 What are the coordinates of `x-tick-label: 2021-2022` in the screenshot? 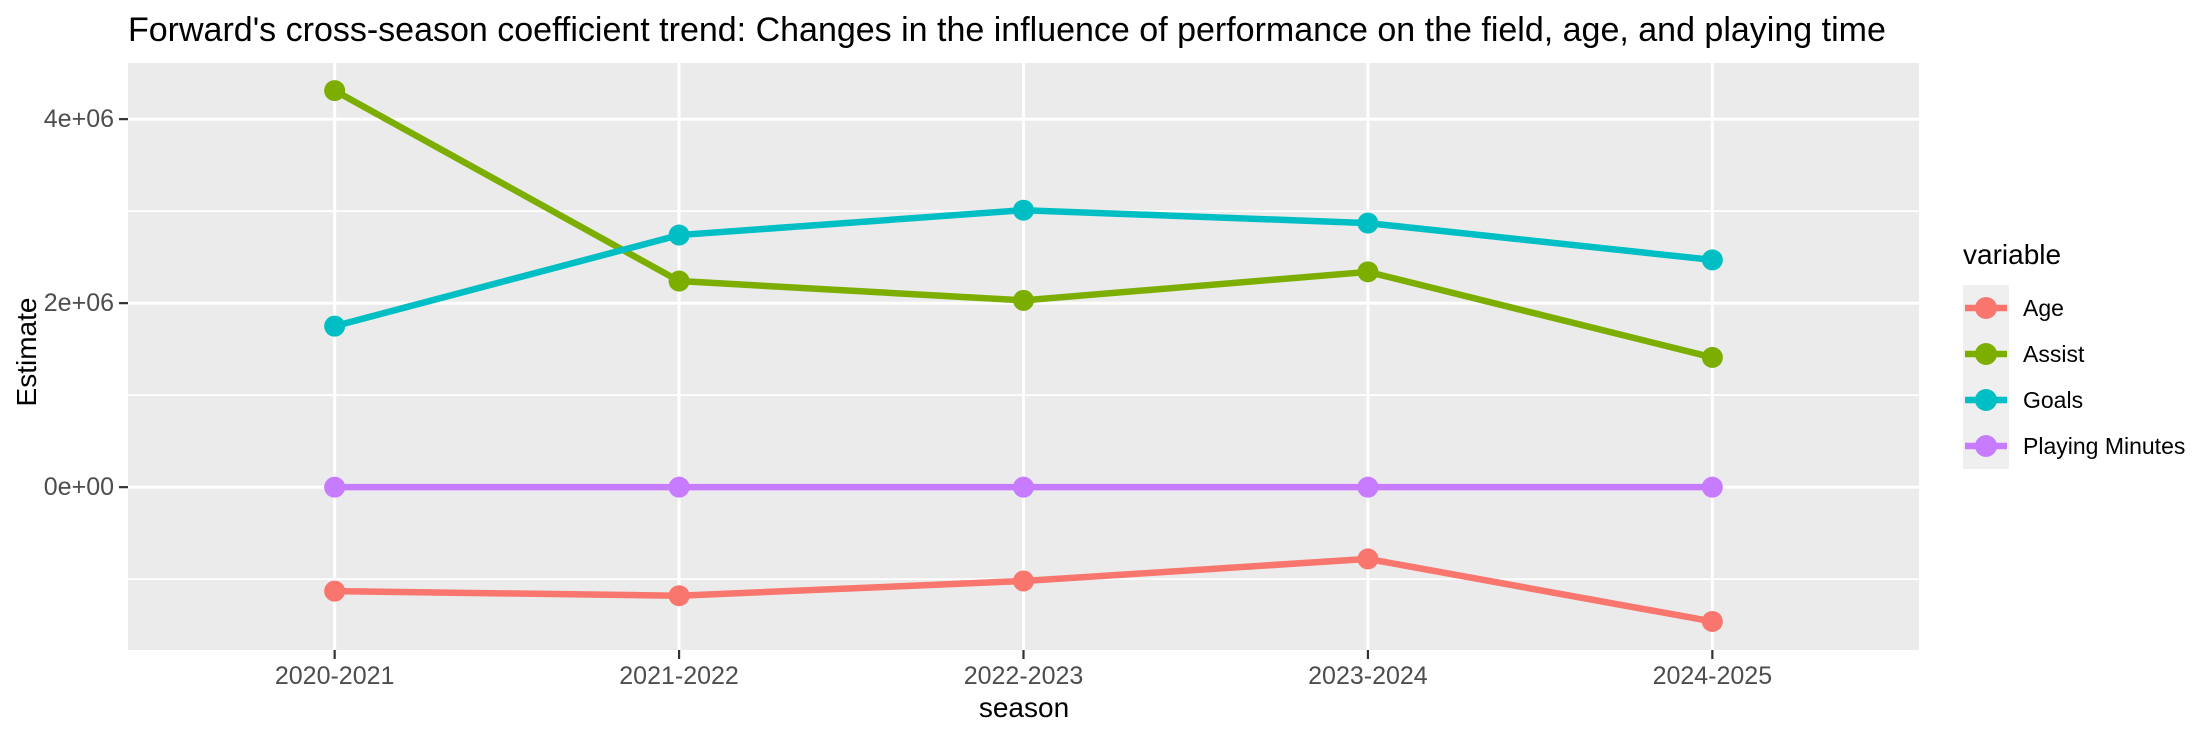 It's located at (679, 676).